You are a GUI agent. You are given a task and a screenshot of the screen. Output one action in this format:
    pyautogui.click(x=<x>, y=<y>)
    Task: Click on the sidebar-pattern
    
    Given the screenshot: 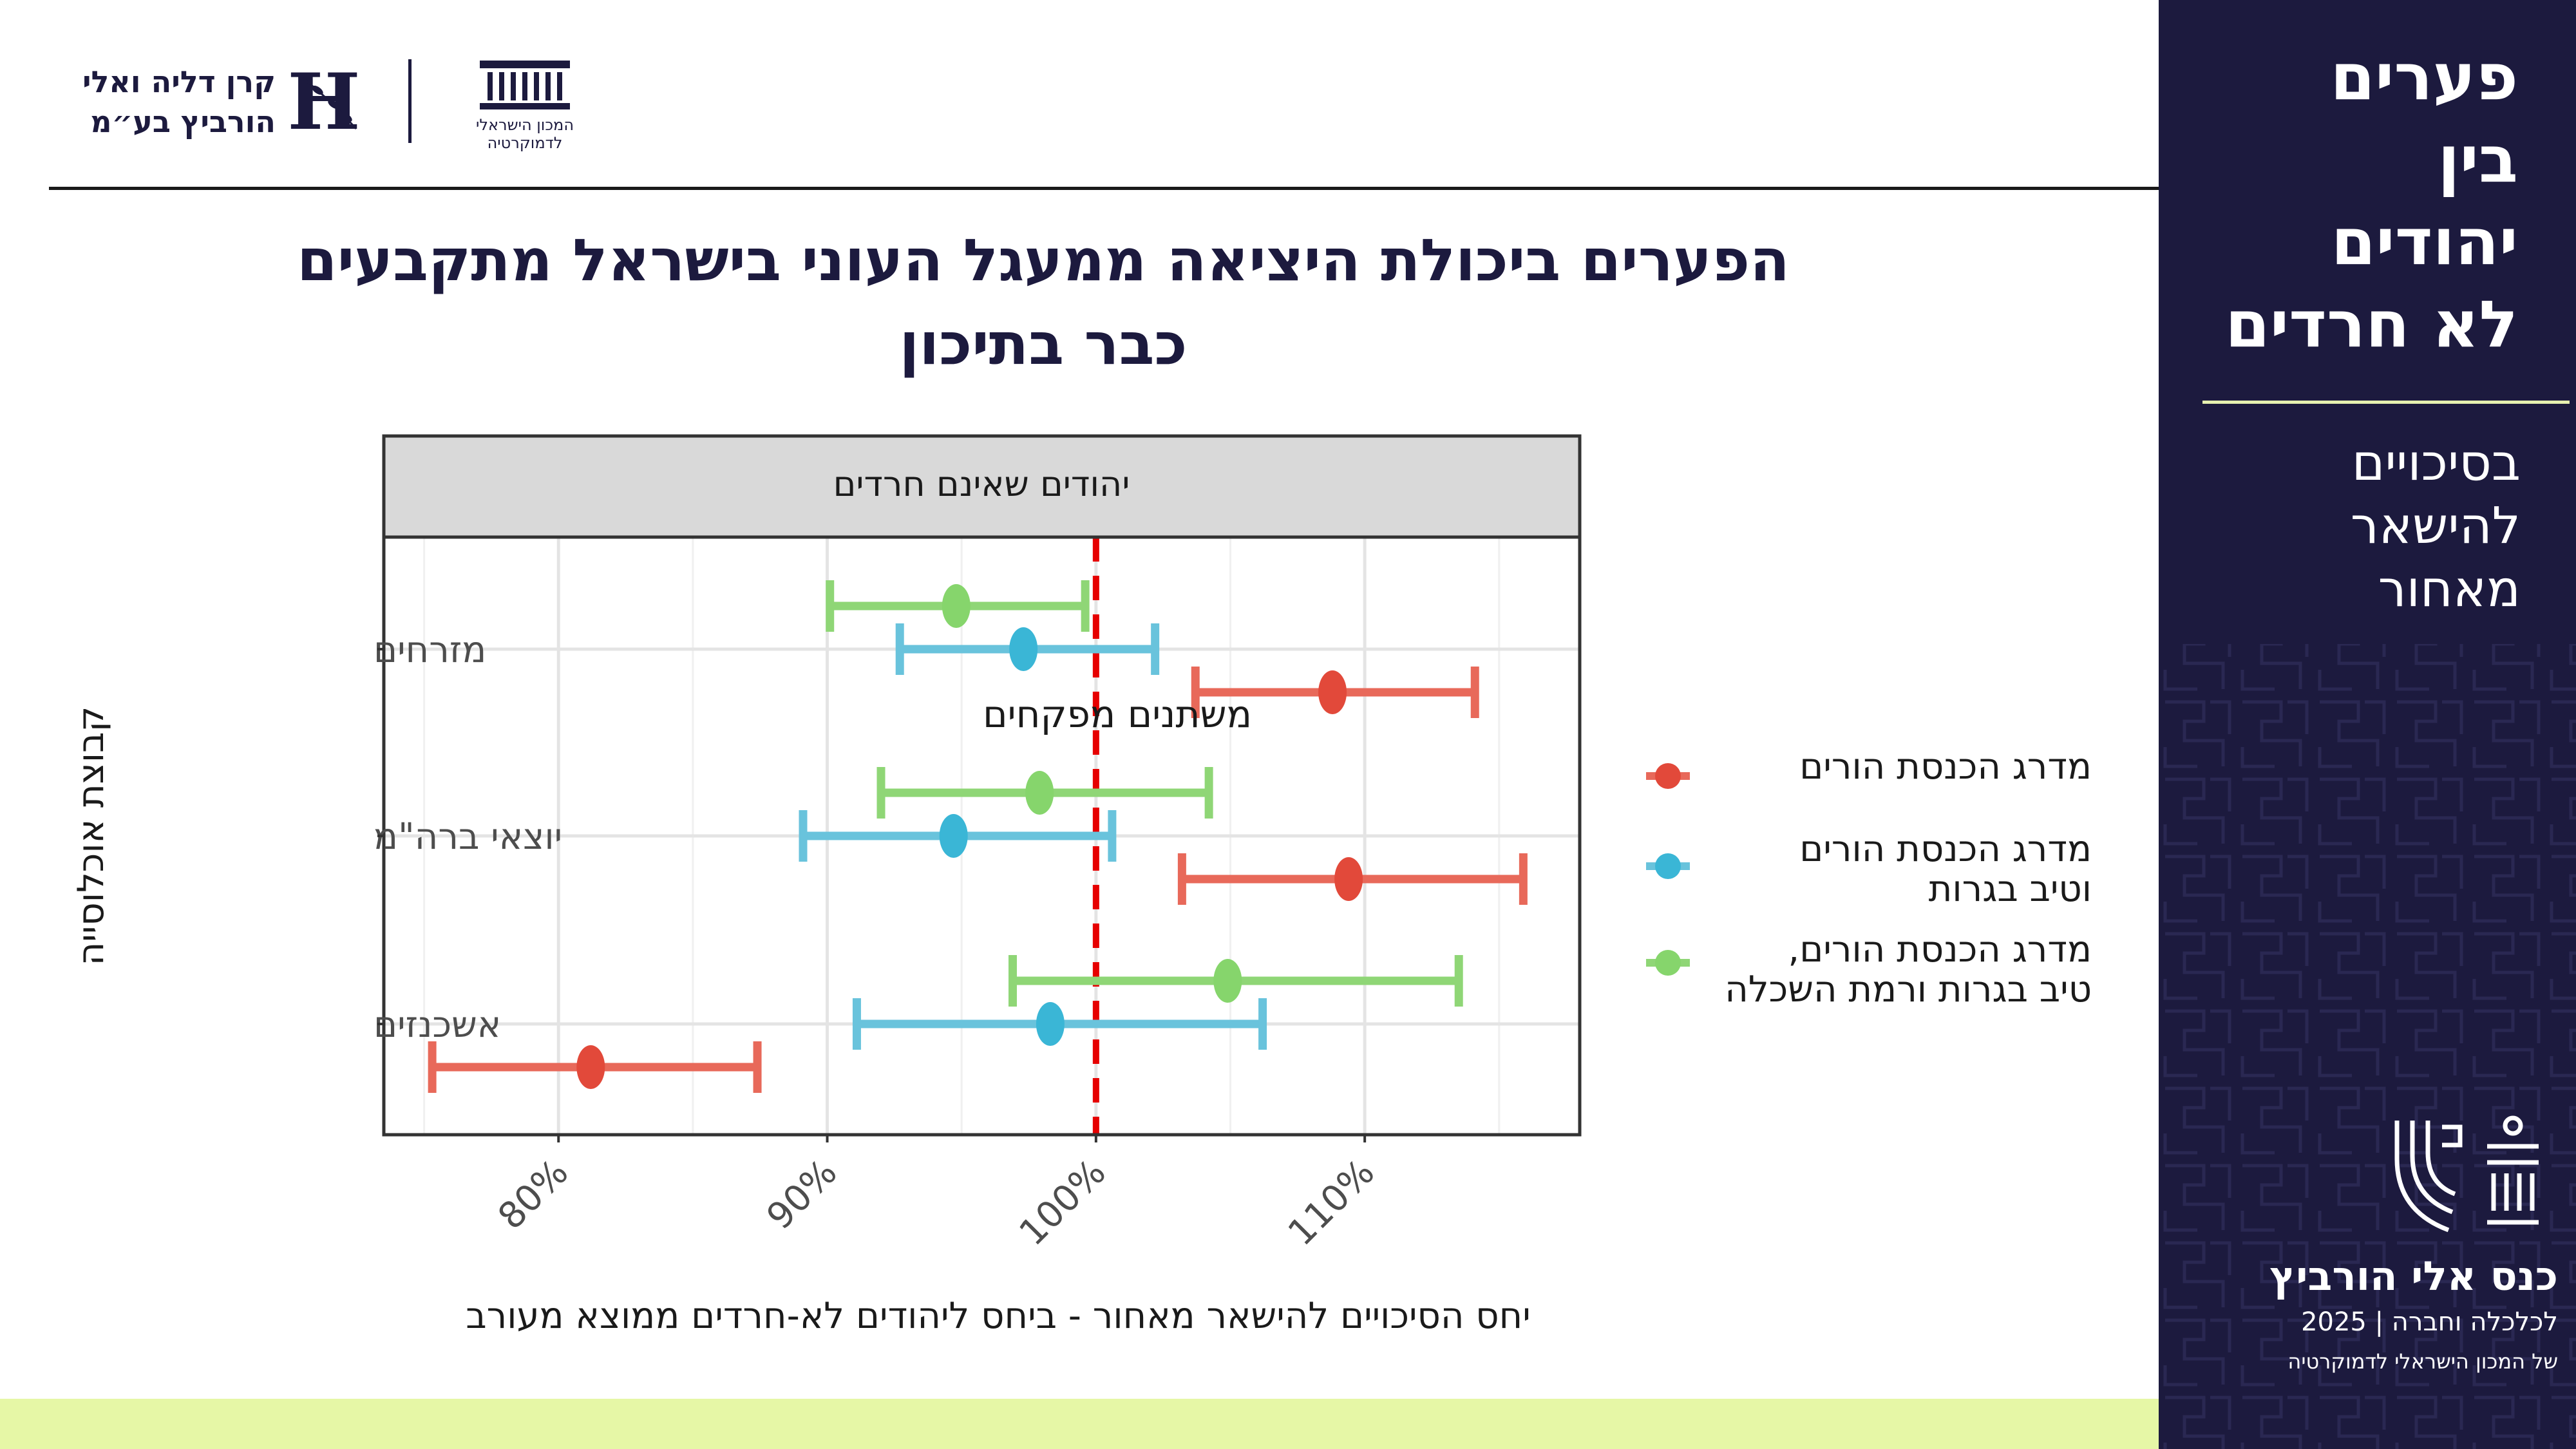 What is the action you would take?
    pyautogui.click(x=2367, y=1046)
    